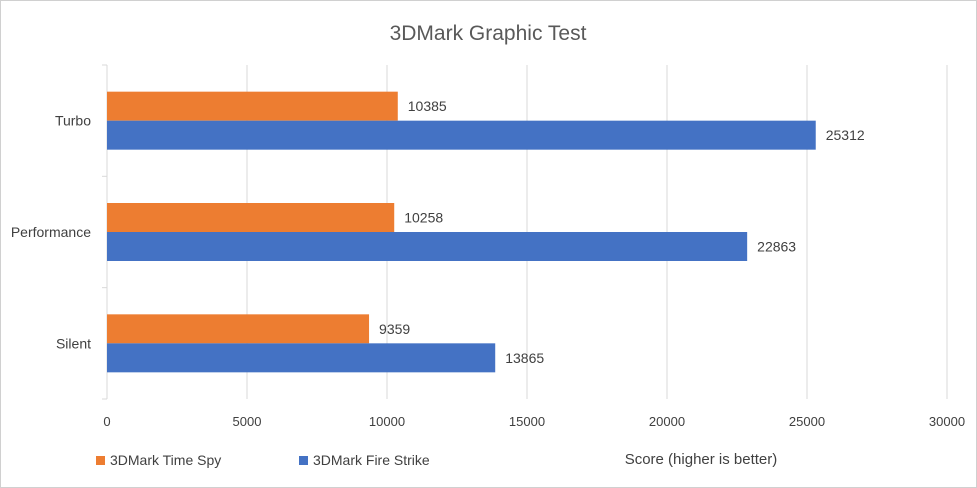 This screenshot has height=488, width=977. What do you see at coordinates (527, 421) in the screenshot?
I see `x-tick-label: 15000` at bounding box center [527, 421].